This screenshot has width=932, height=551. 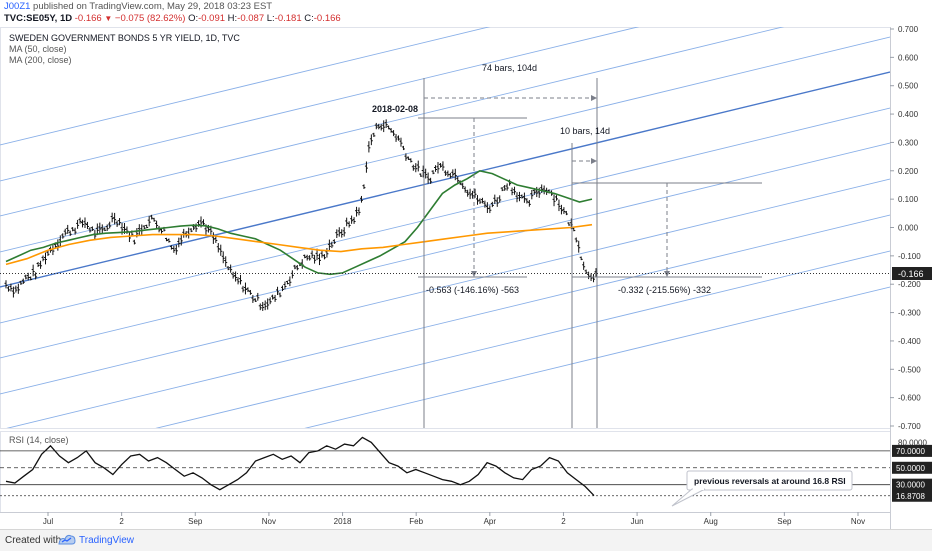 I want to click on rsi-level-label: 50.0000, so click(x=910, y=468).